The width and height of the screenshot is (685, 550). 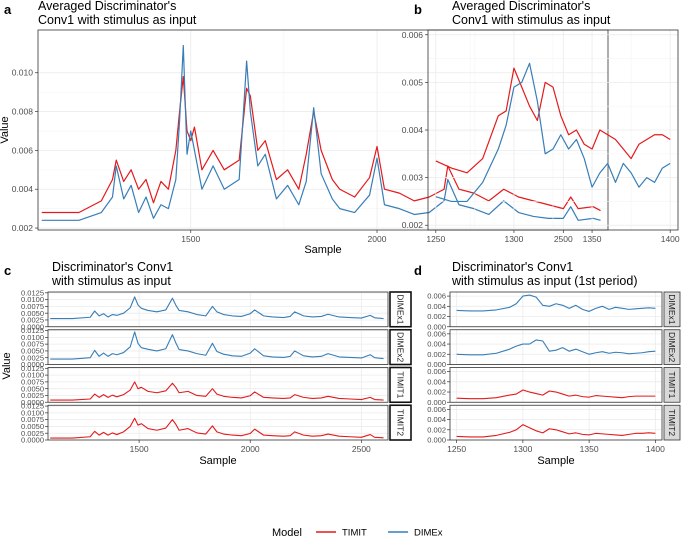 I want to click on legend-label-timit: TIMIT, so click(x=354, y=533).